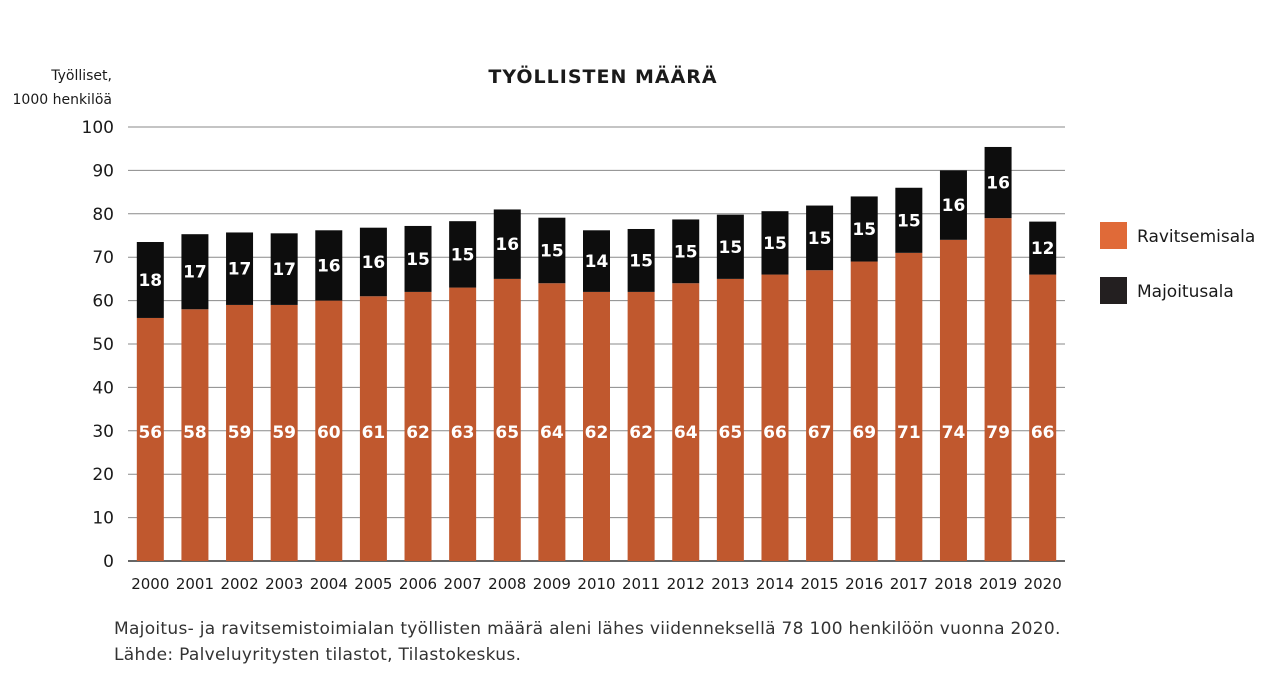 The height and width of the screenshot is (693, 1280). What do you see at coordinates (195, 584) in the screenshot?
I see `x-tick-label: 2001` at bounding box center [195, 584].